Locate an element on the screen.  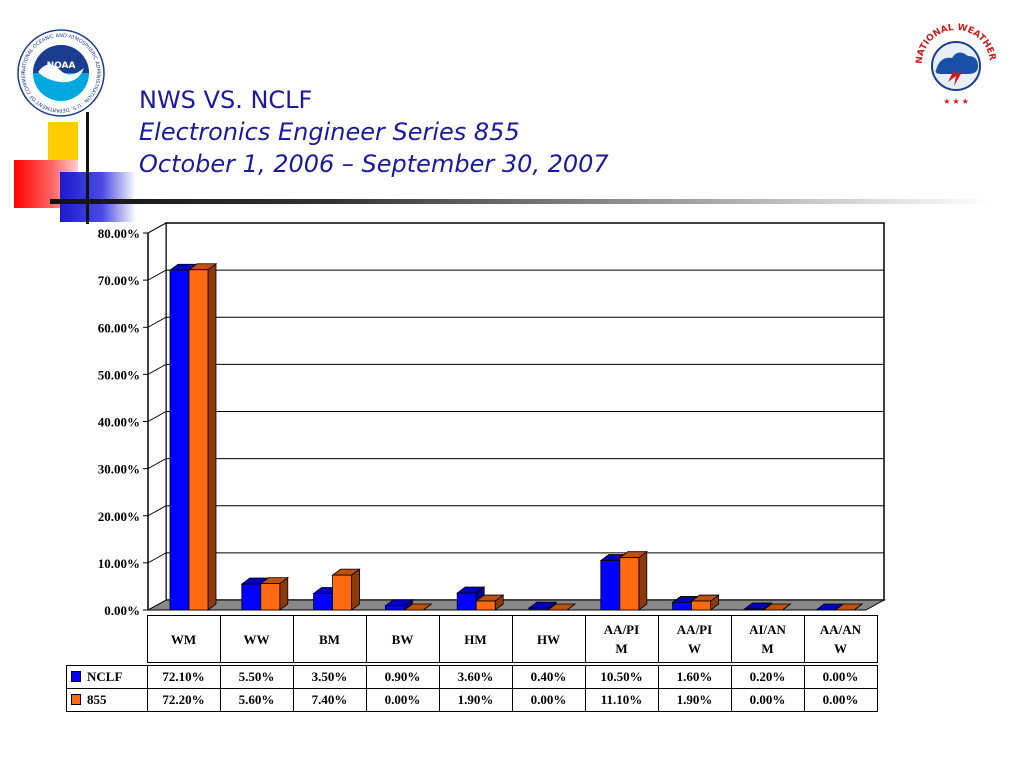
data-label: 10.50% is located at coordinates (621, 677).